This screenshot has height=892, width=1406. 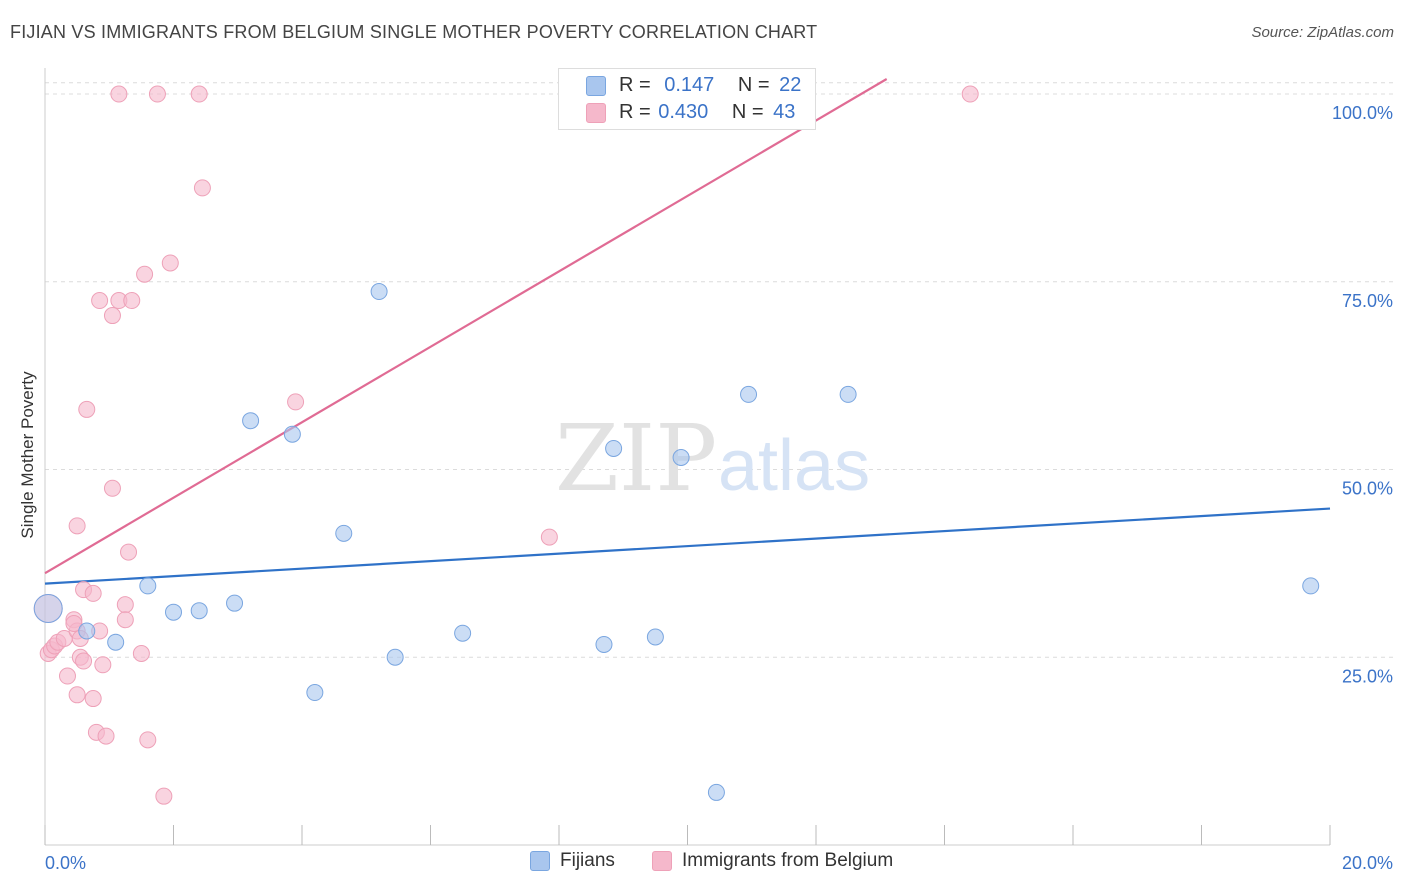 What do you see at coordinates (596, 113) in the screenshot?
I see `stats-swatch-belgium` at bounding box center [596, 113].